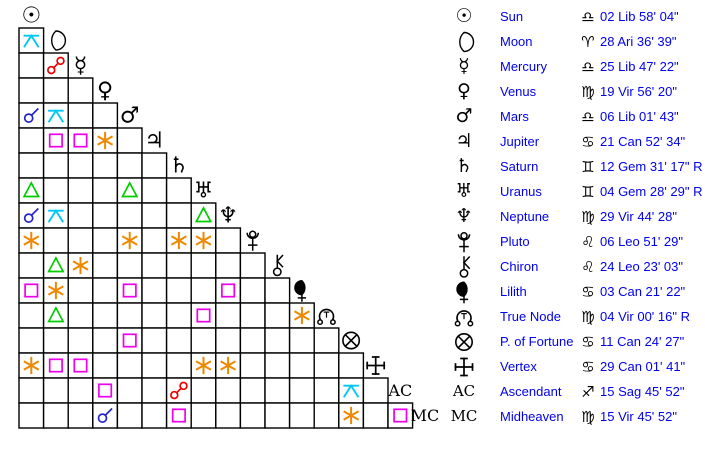 The width and height of the screenshot is (705, 450). Describe the element at coordinates (129, 315) in the screenshot. I see `aspect-cell-truenode-mars` at that location.